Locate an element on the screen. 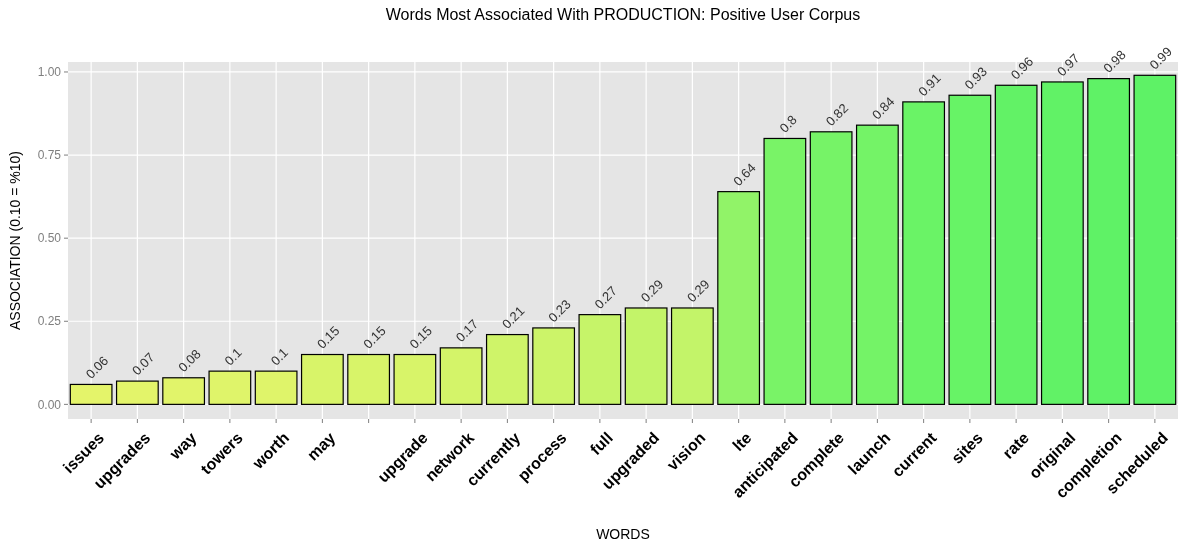 This screenshot has width=1188, height=549. y-tick-label: 1.00 is located at coordinates (49, 72).